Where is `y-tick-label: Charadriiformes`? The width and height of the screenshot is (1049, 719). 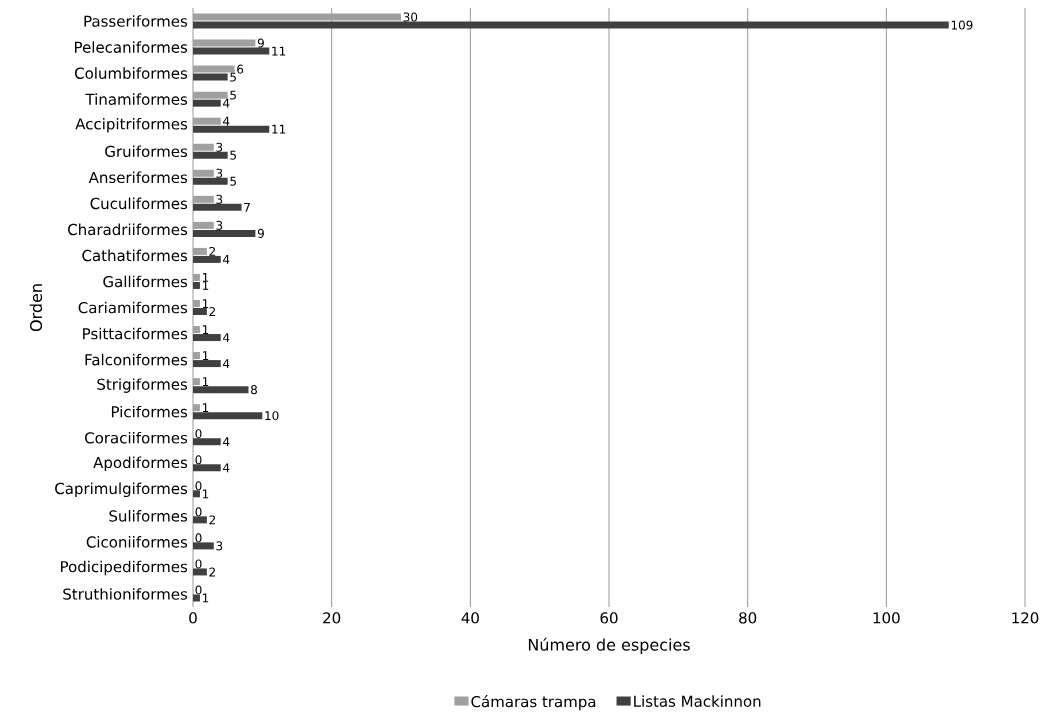
y-tick-label: Charadriiformes is located at coordinates (128, 229).